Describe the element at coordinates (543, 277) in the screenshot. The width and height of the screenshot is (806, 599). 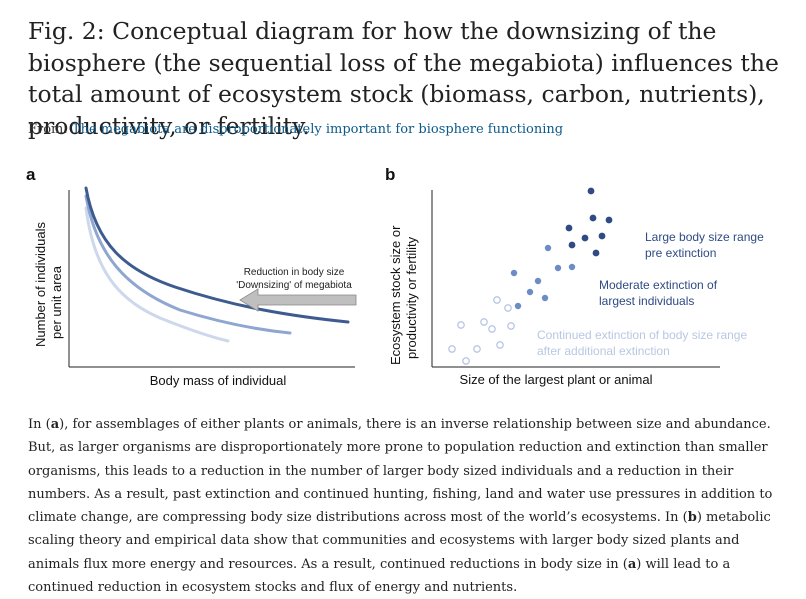
I see `points-mid` at that location.